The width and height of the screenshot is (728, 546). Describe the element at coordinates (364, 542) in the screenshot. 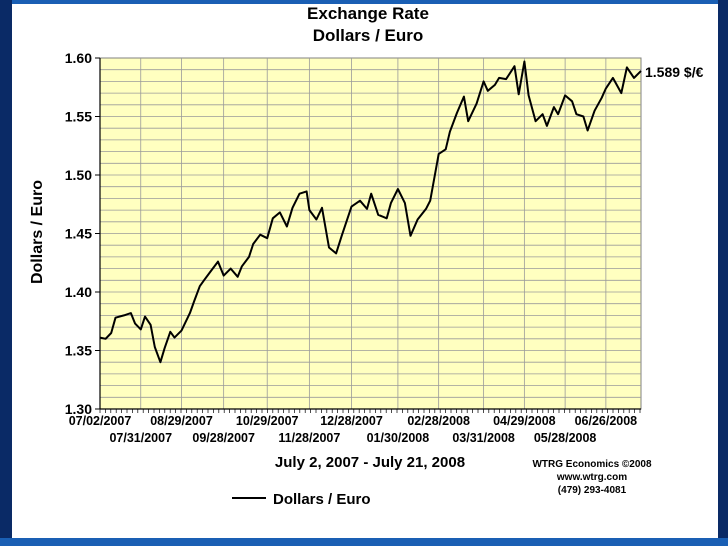

I see `slide-frame-bottom` at that location.